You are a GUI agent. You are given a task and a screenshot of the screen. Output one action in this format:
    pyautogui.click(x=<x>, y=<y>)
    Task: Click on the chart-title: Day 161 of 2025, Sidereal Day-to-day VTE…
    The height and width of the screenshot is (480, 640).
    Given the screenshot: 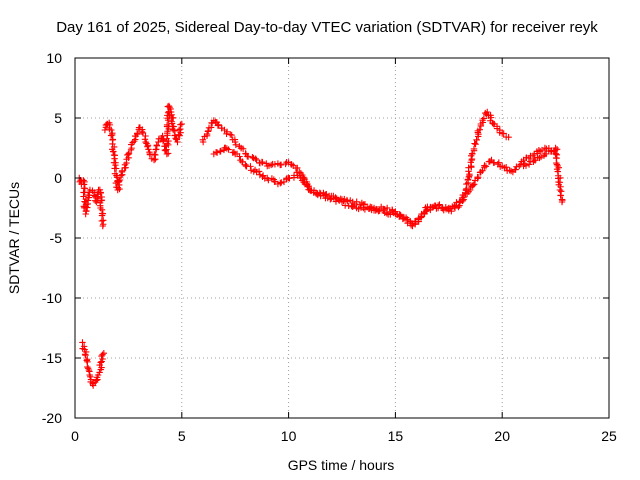 What is the action you would take?
    pyautogui.click(x=327, y=27)
    